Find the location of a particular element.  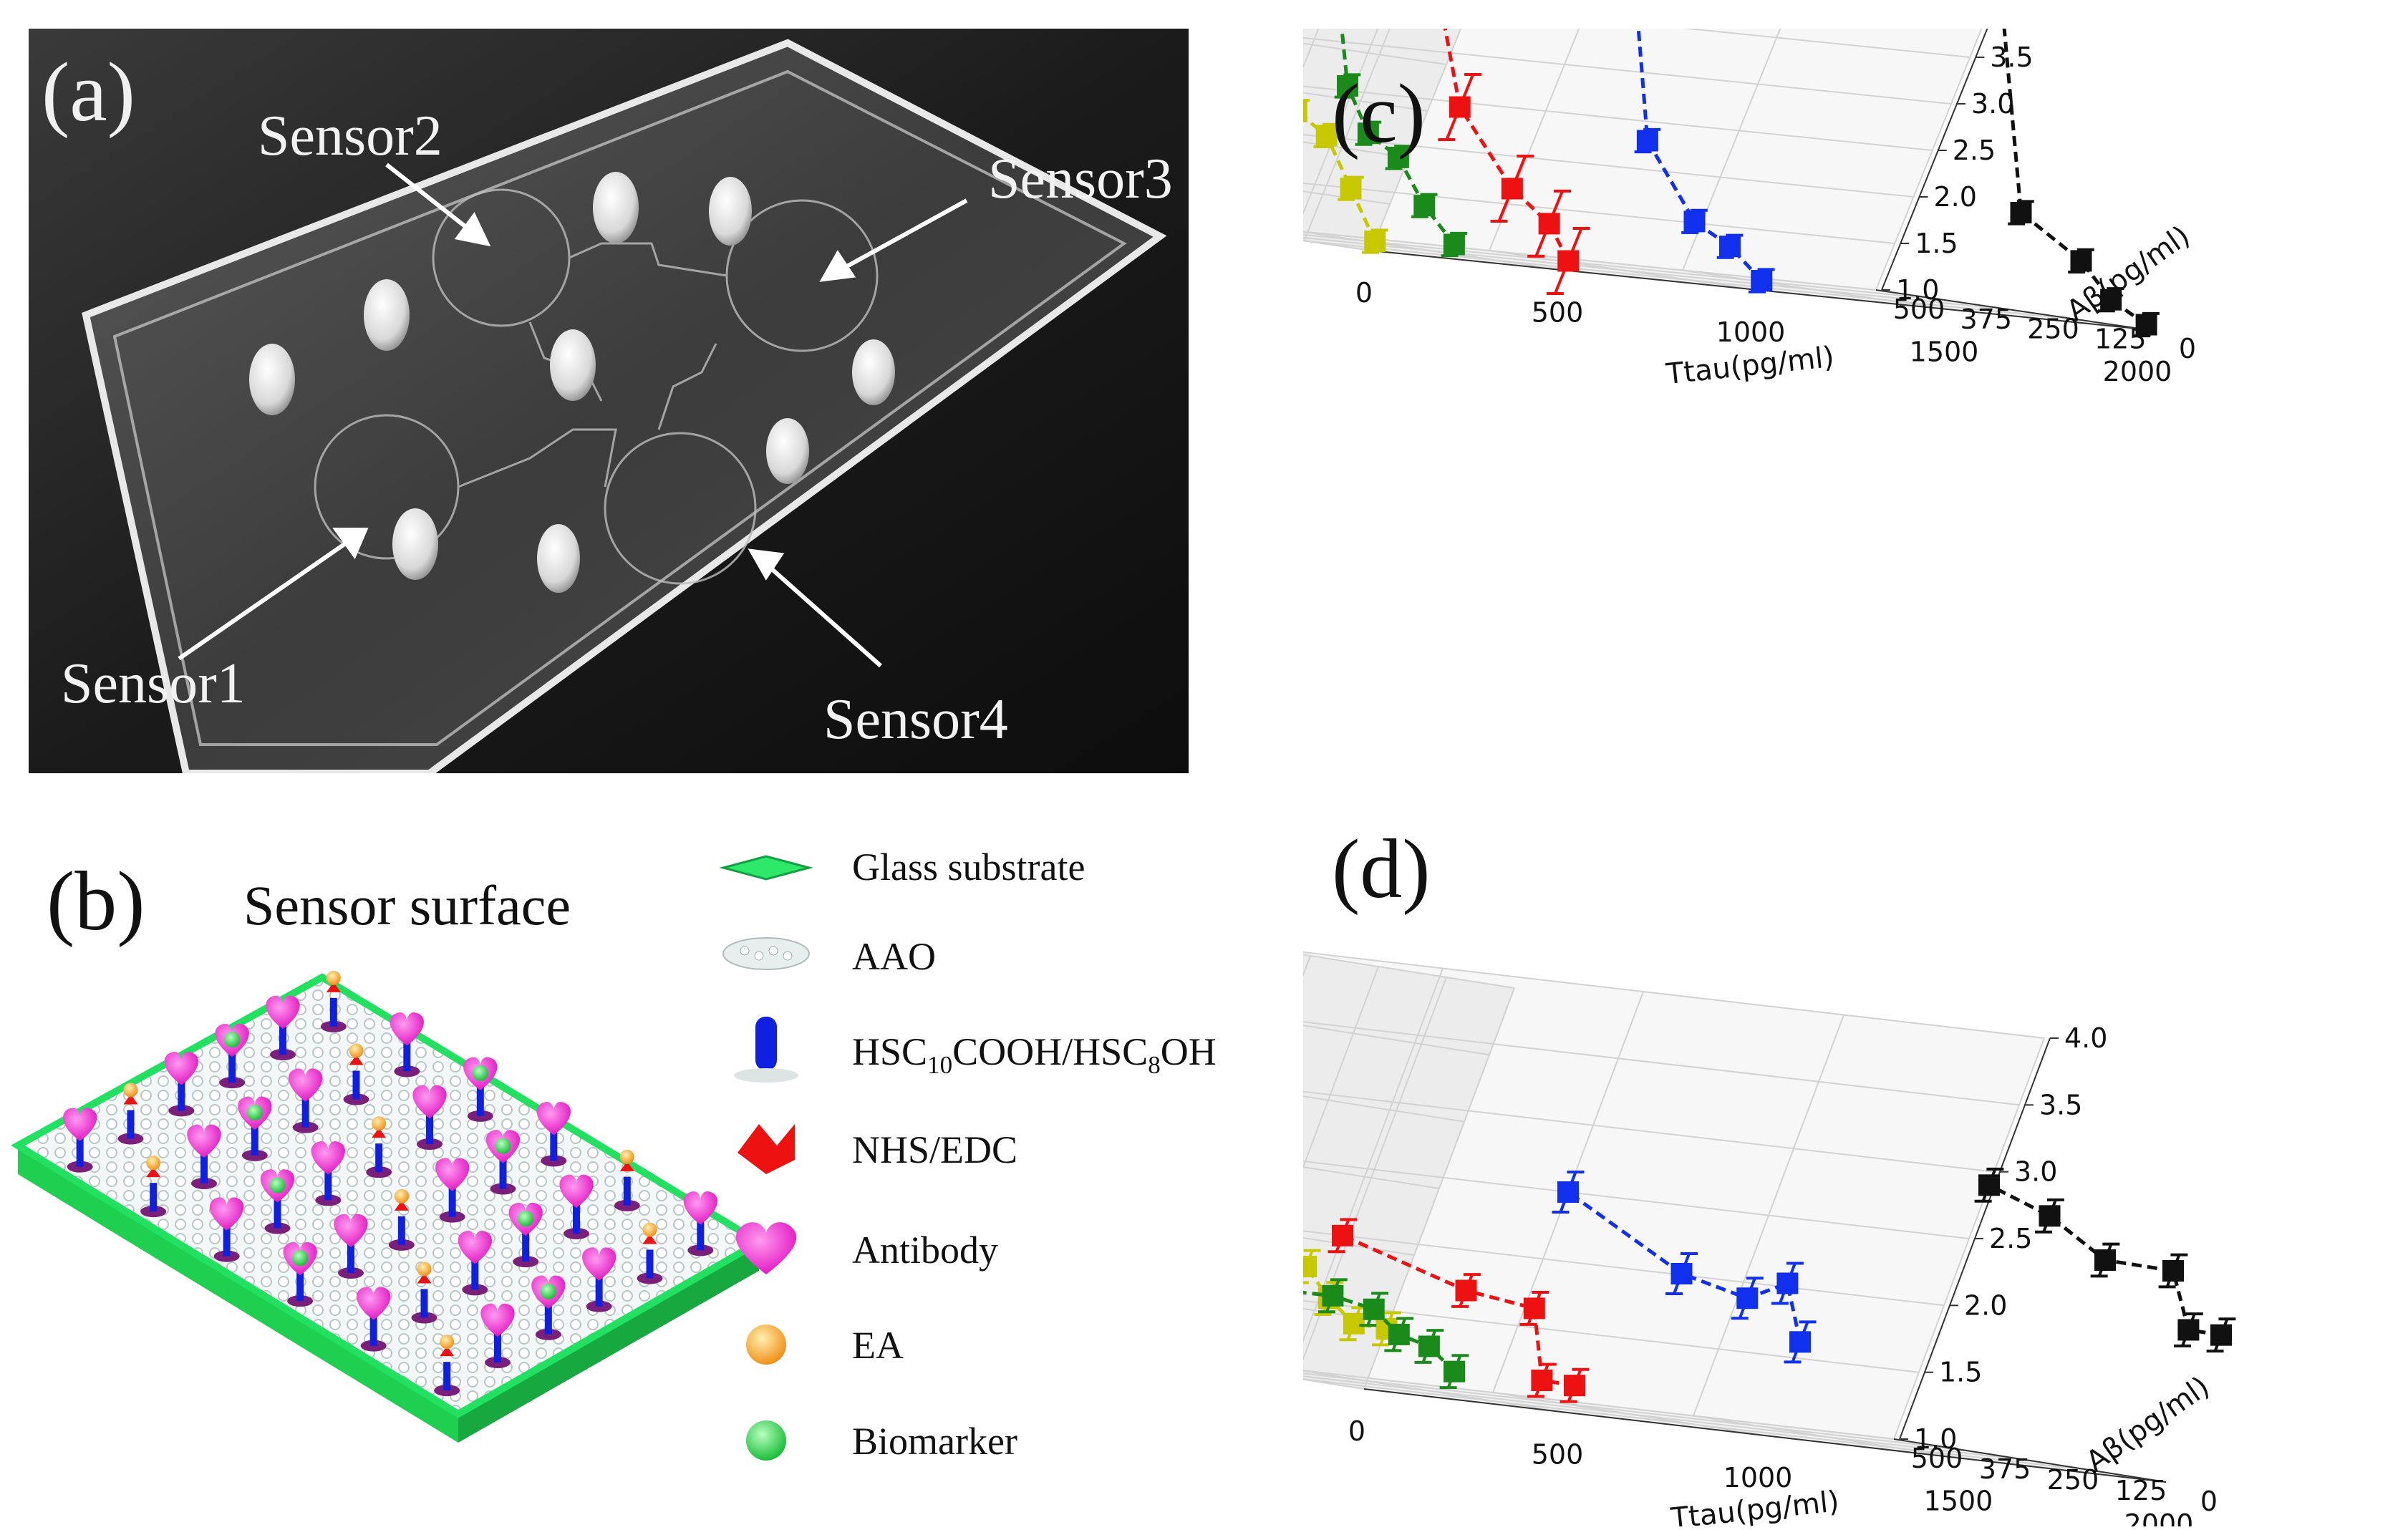

x-axis-label: Ttau(pg/ml) is located at coordinates (1750, 366).